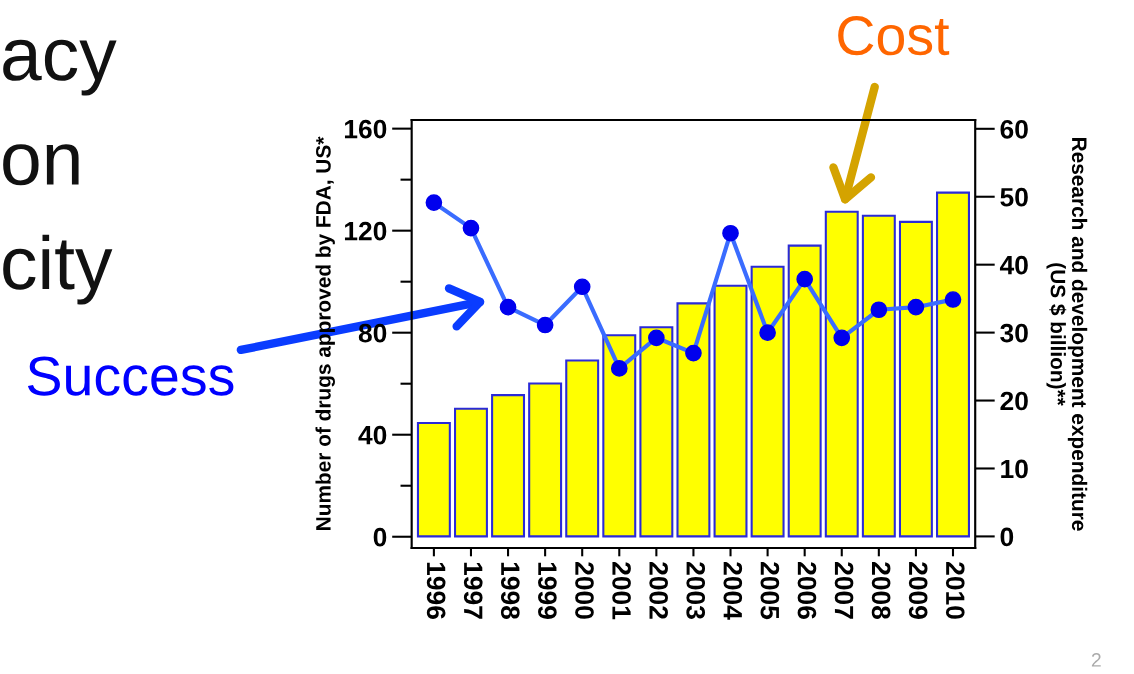 The image size is (1134, 674). I want to click on x-tick-label: 1997, so click(473, 590).